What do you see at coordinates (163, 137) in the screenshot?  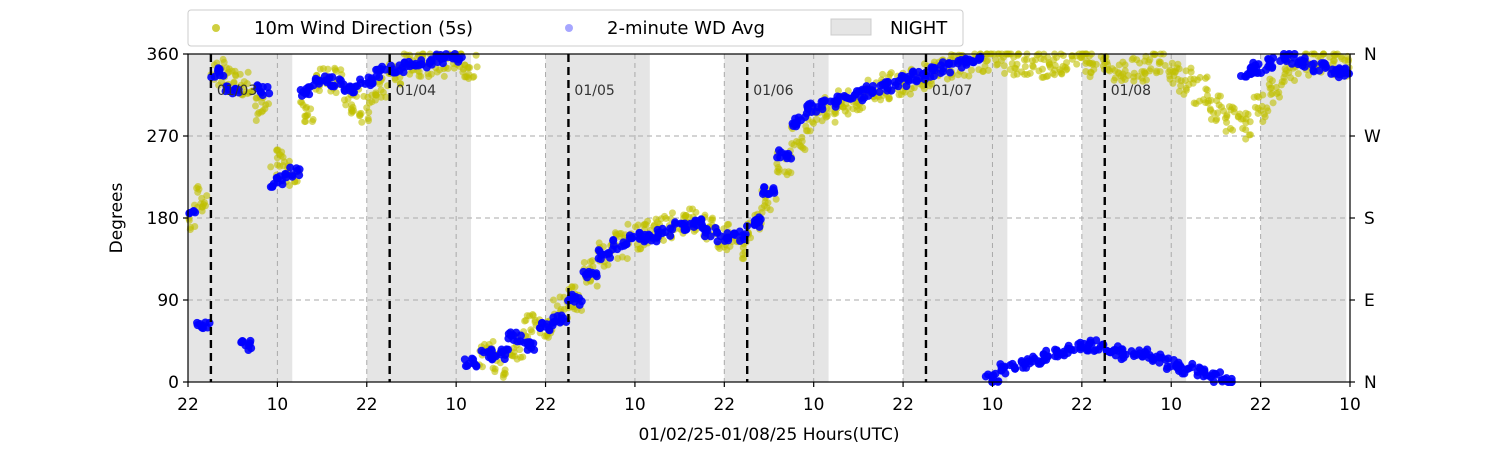 I see `y-tick-label: 270` at bounding box center [163, 137].